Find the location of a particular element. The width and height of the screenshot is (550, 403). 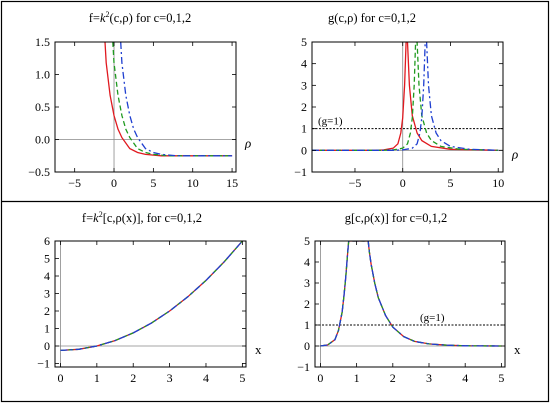

panel-title: f=k2(c,ρ) for c=0,1,2 is located at coordinates (140, 17).